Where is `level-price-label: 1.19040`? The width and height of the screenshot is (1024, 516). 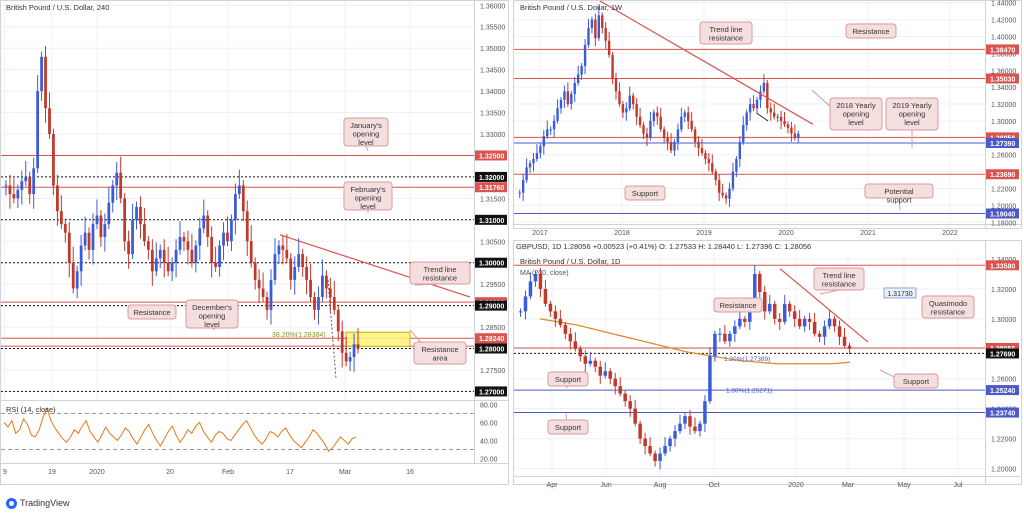
level-price-label: 1.19040 is located at coordinates (1002, 215).